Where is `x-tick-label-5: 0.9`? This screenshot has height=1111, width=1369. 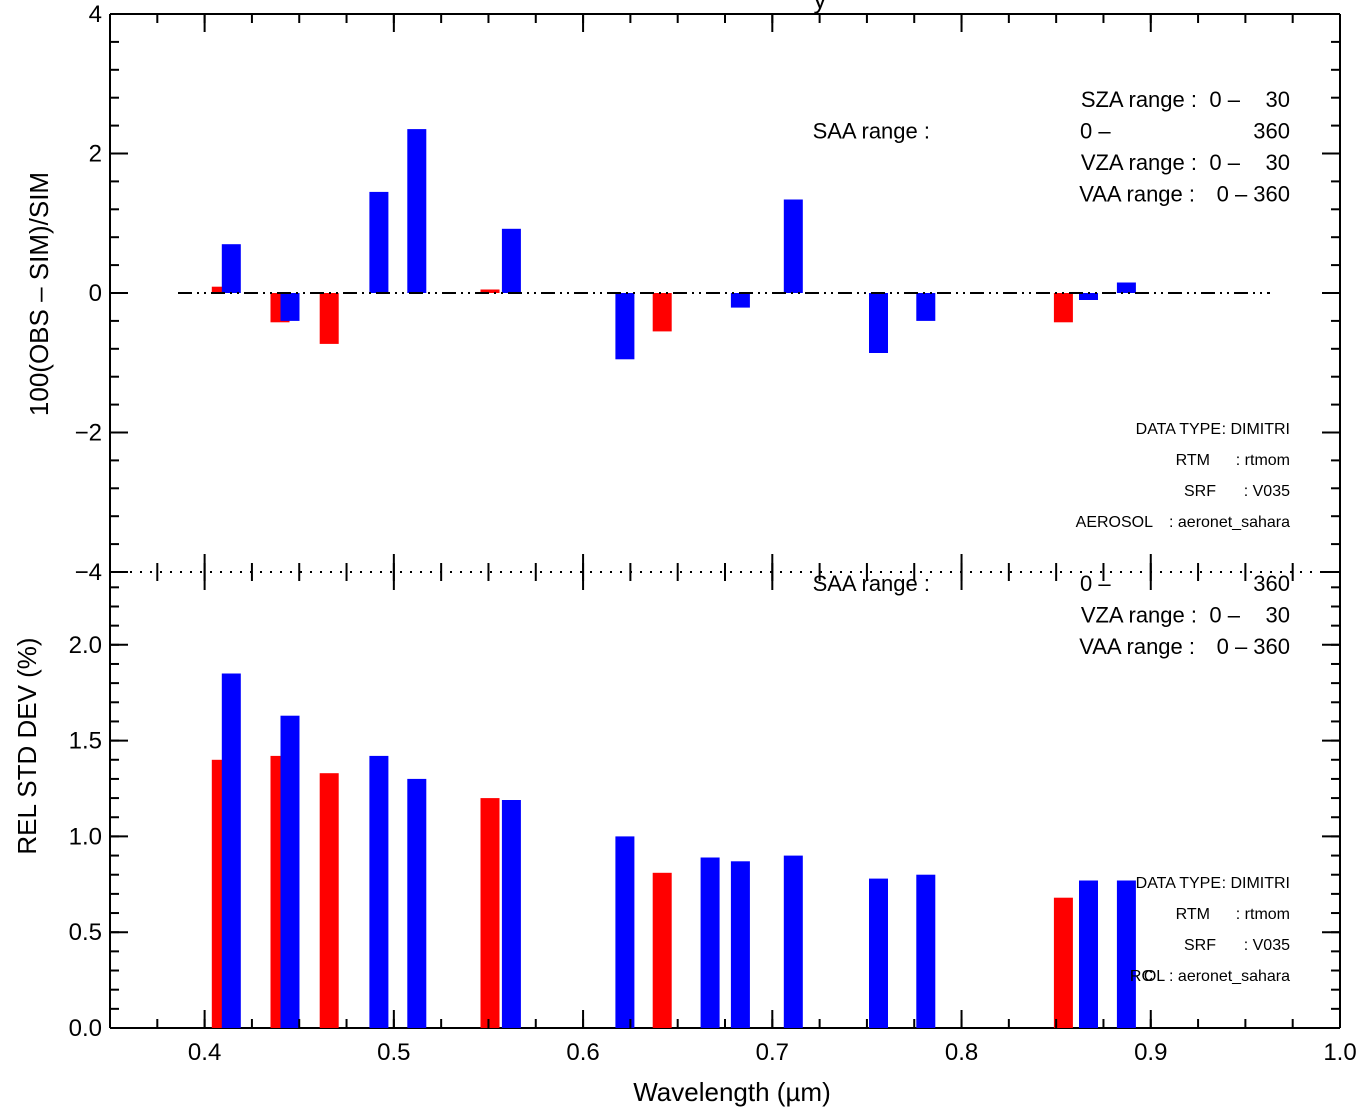 x-tick-label-5: 0.9 is located at coordinates (1150, 1052).